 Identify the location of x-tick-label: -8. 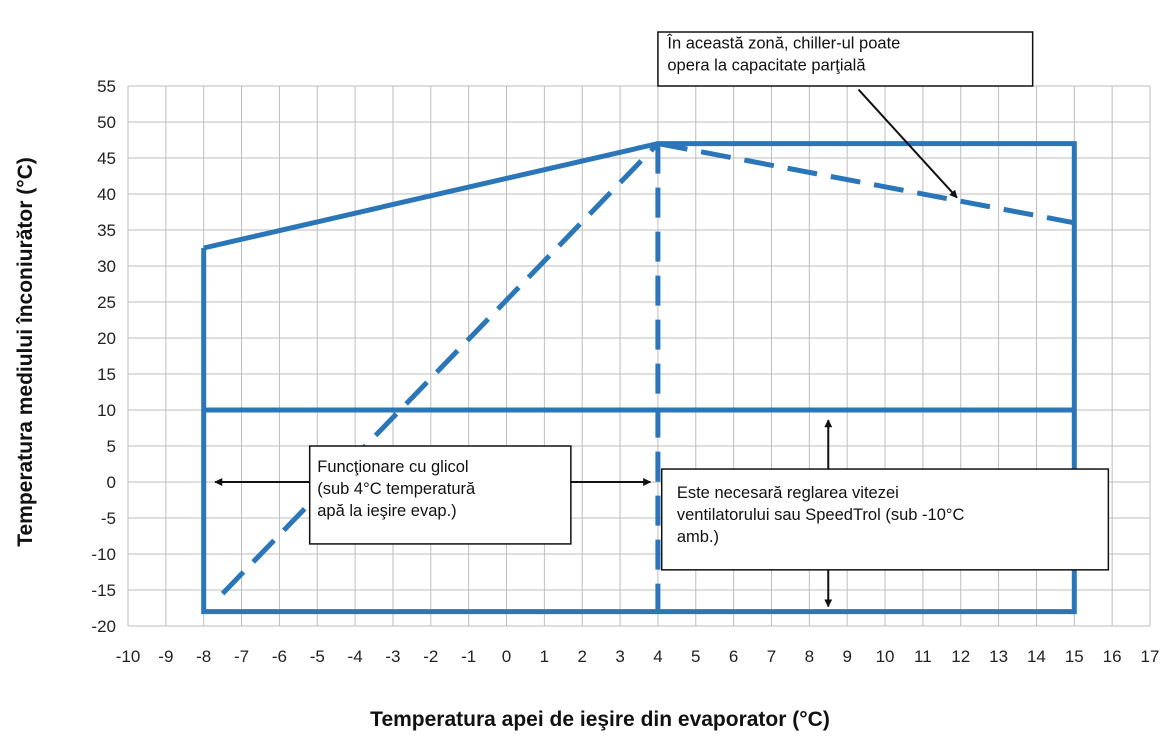
(203, 656).